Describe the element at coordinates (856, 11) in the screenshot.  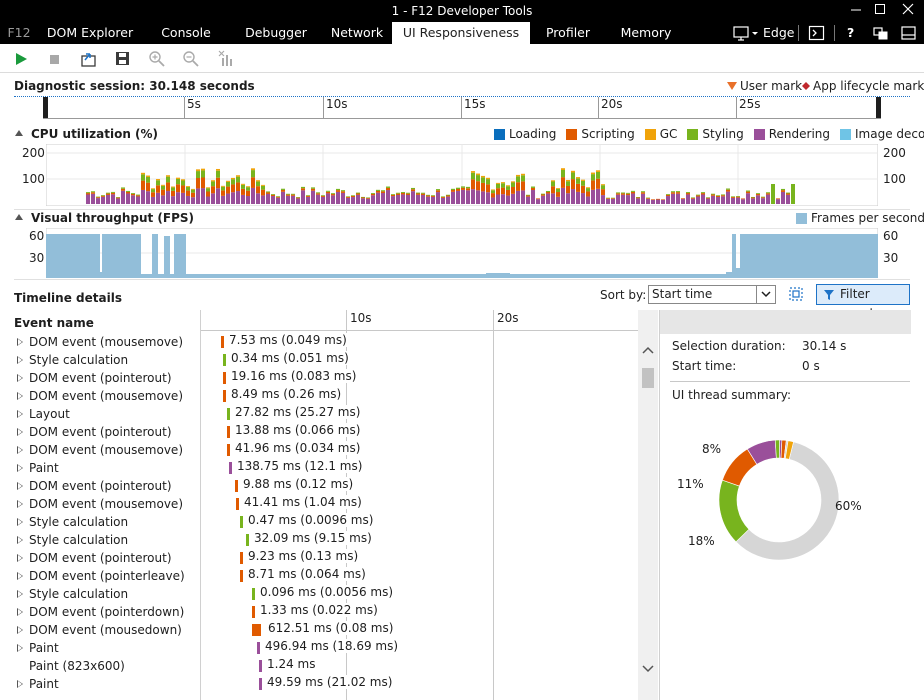
I see `minimize-button` at that location.